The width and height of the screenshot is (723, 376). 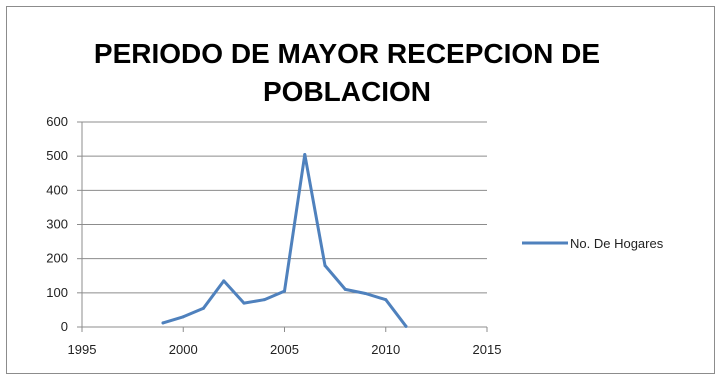 I want to click on y-tick-label-0: 0, so click(x=64, y=326).